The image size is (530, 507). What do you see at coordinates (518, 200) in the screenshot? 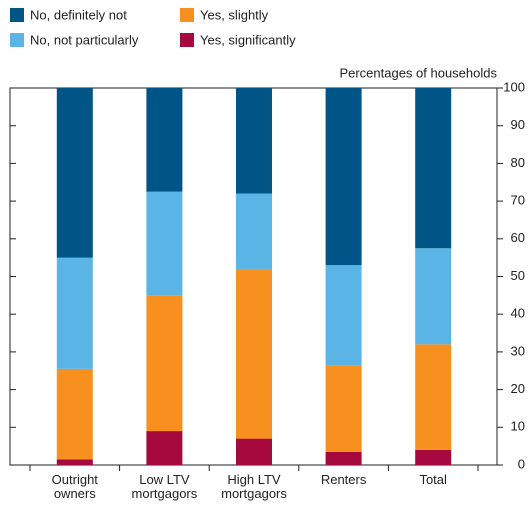
I see `y-tick-label: 70` at bounding box center [518, 200].